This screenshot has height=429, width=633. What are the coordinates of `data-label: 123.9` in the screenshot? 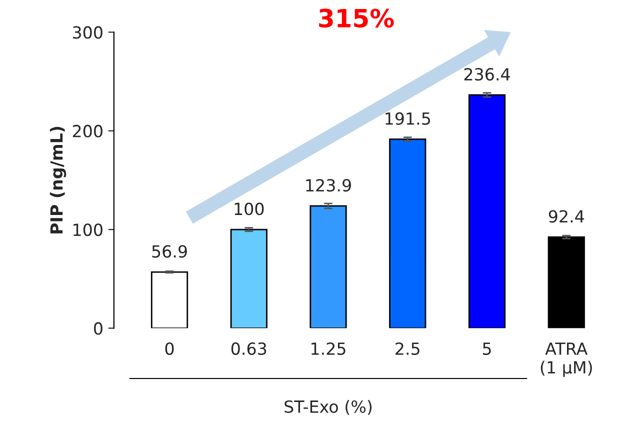 It's located at (328, 185).